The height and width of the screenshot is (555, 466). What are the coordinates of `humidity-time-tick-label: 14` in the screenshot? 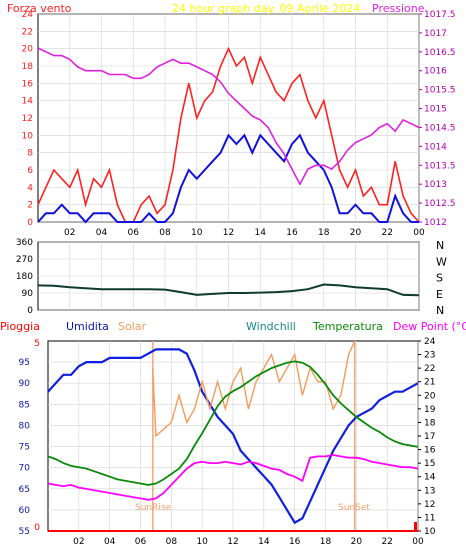 It's located at (264, 542).